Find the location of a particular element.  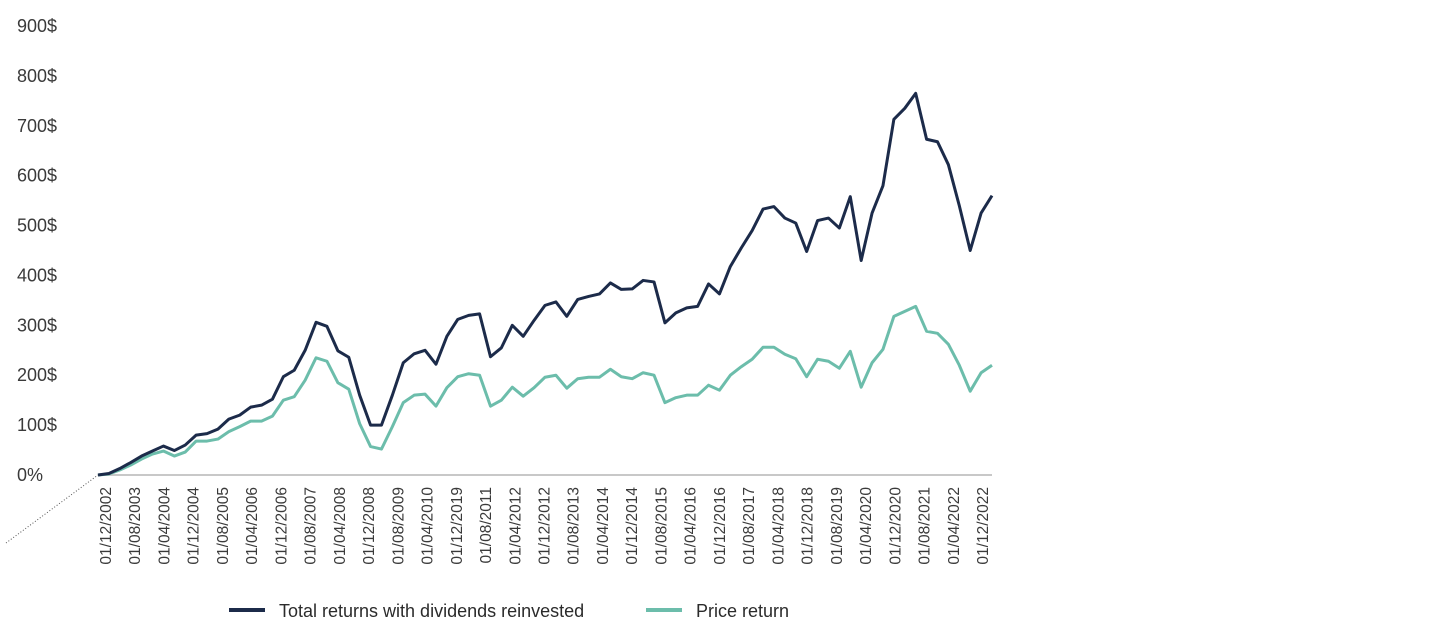

x-tick-label: 01/12/2014 is located at coordinates (632, 526).